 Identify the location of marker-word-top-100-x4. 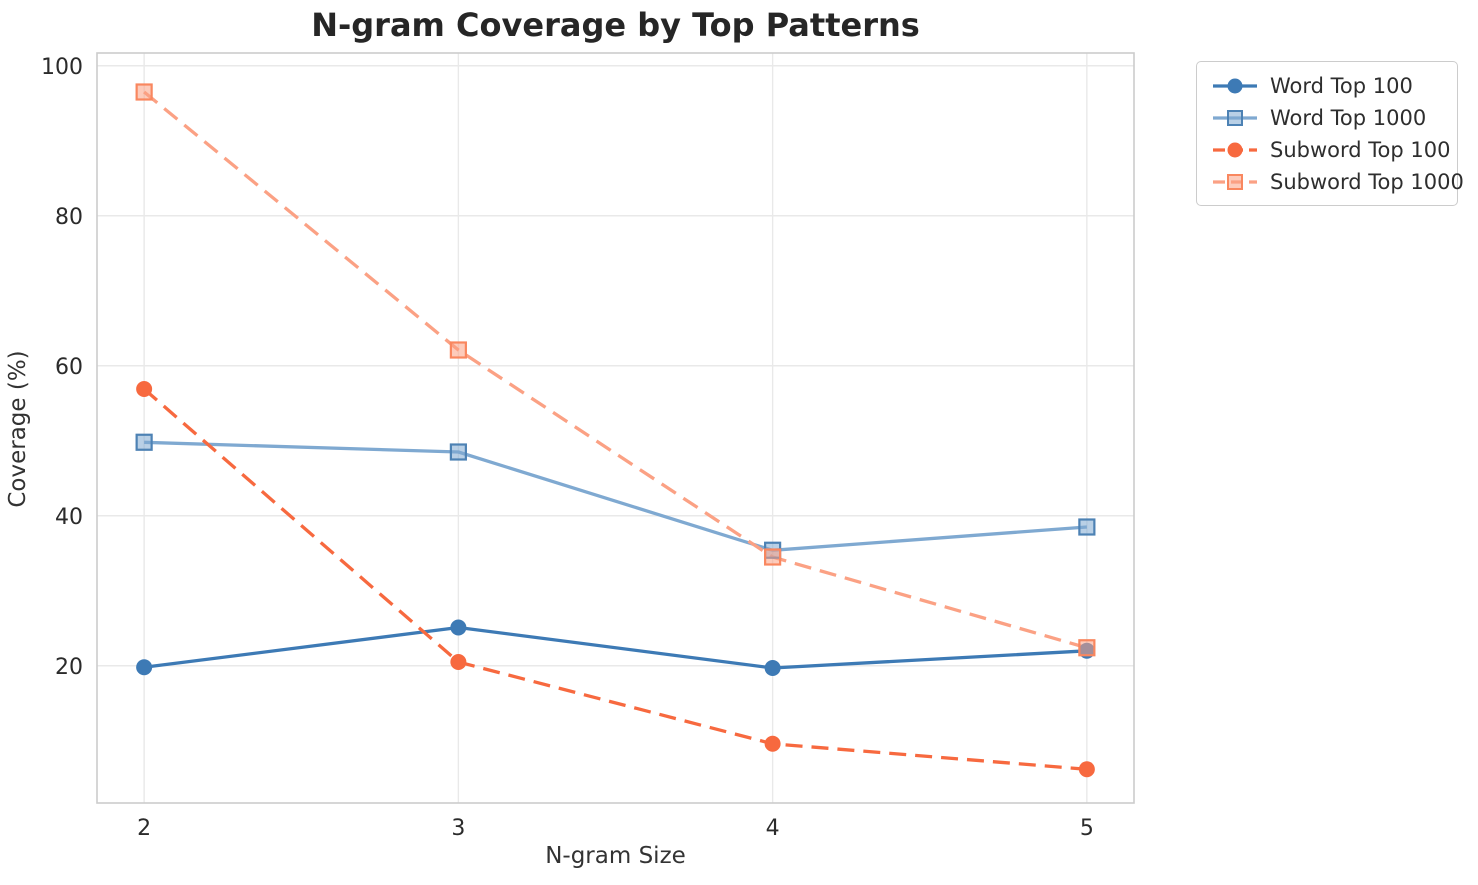
(772, 668).